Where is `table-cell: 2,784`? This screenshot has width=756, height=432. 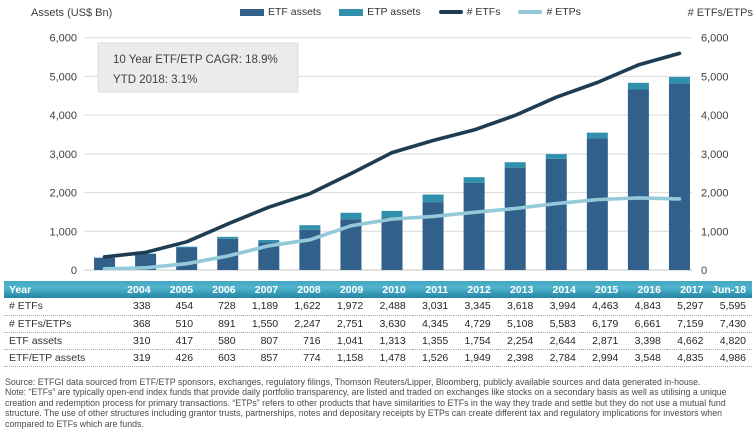 table-cell: 2,784 is located at coordinates (560, 358).